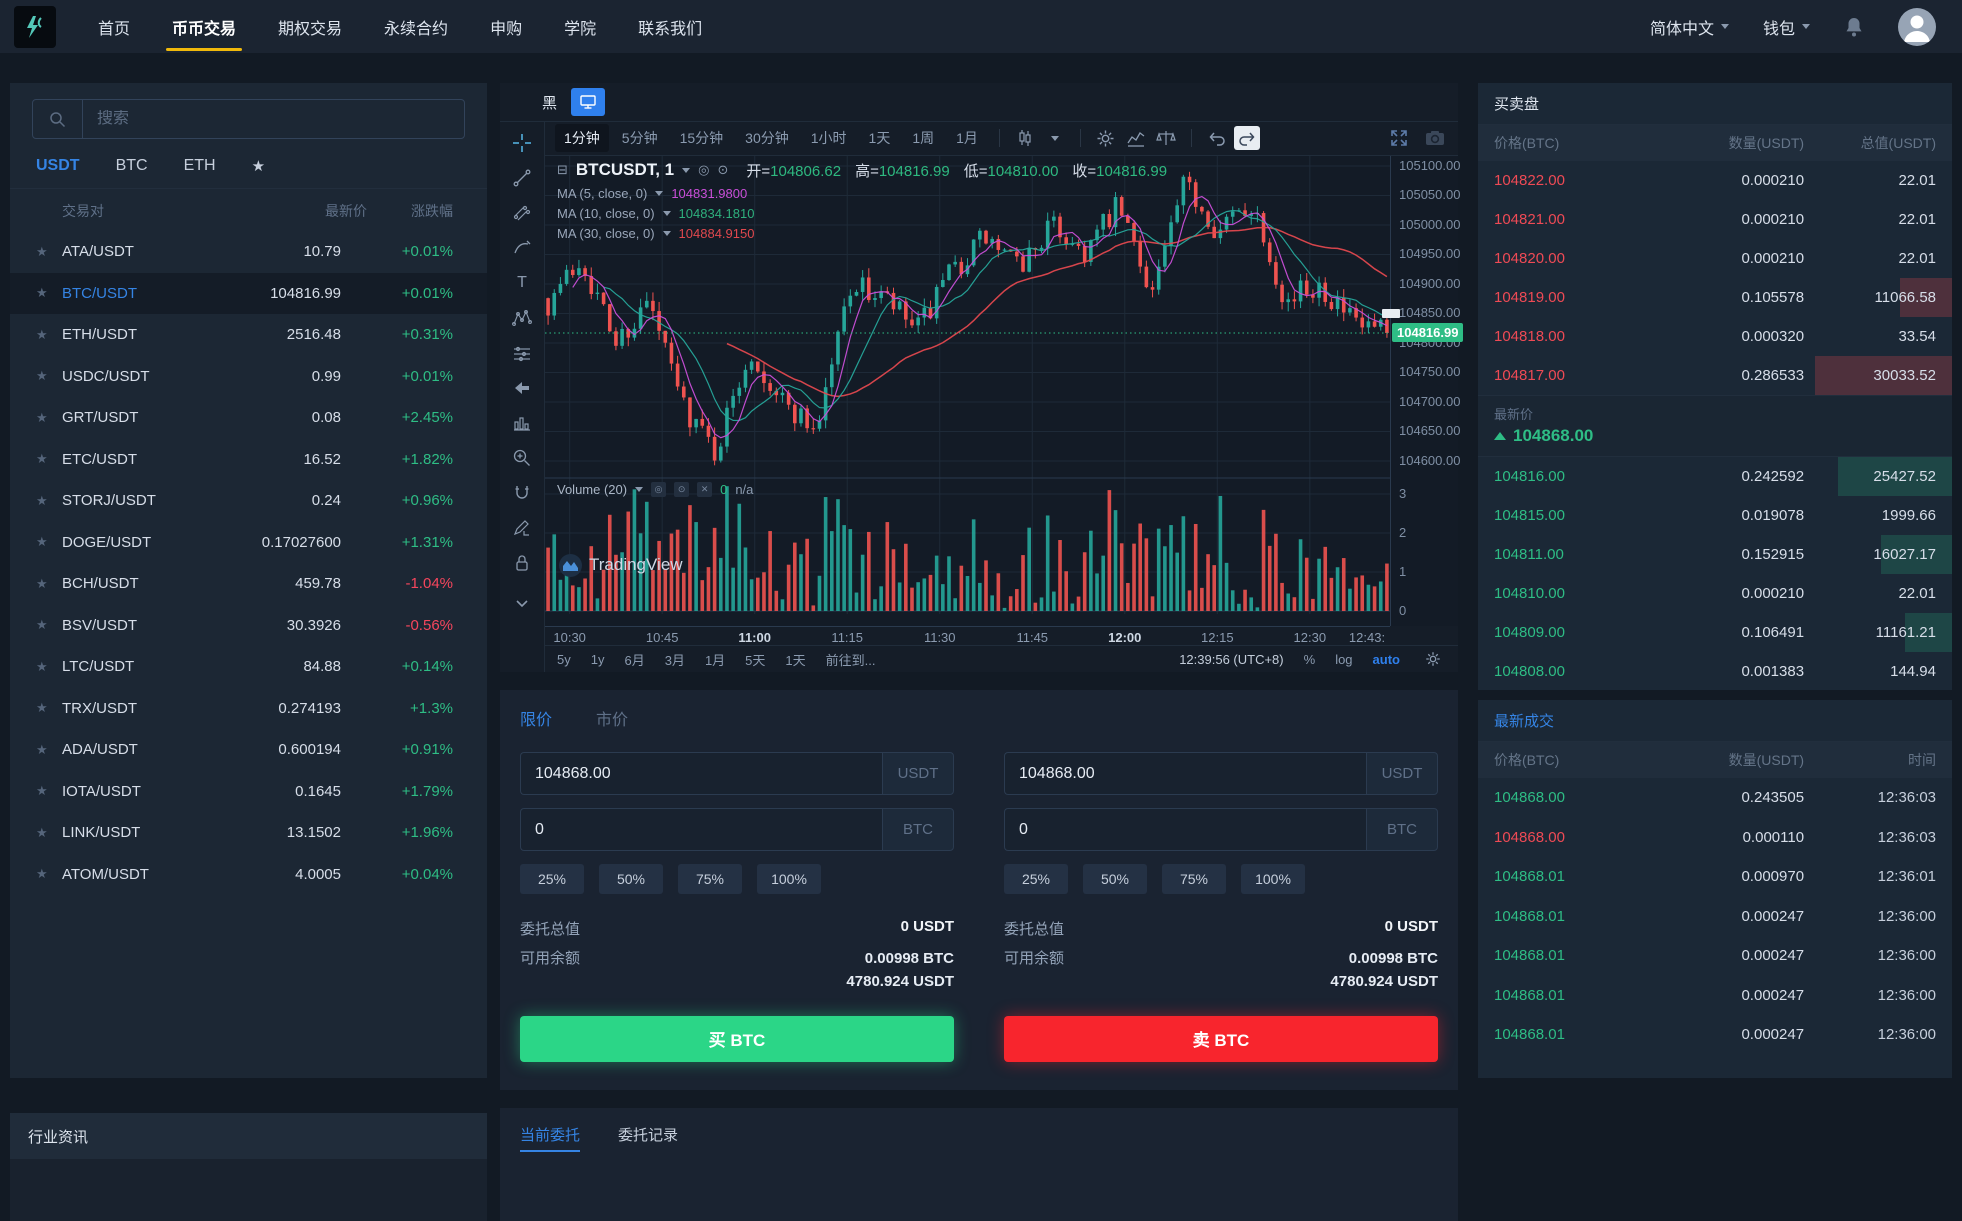 This screenshot has height=1221, width=1962. I want to click on pair-row: ★ ETH/USDT 2516.48 +0.31%, so click(248, 335).